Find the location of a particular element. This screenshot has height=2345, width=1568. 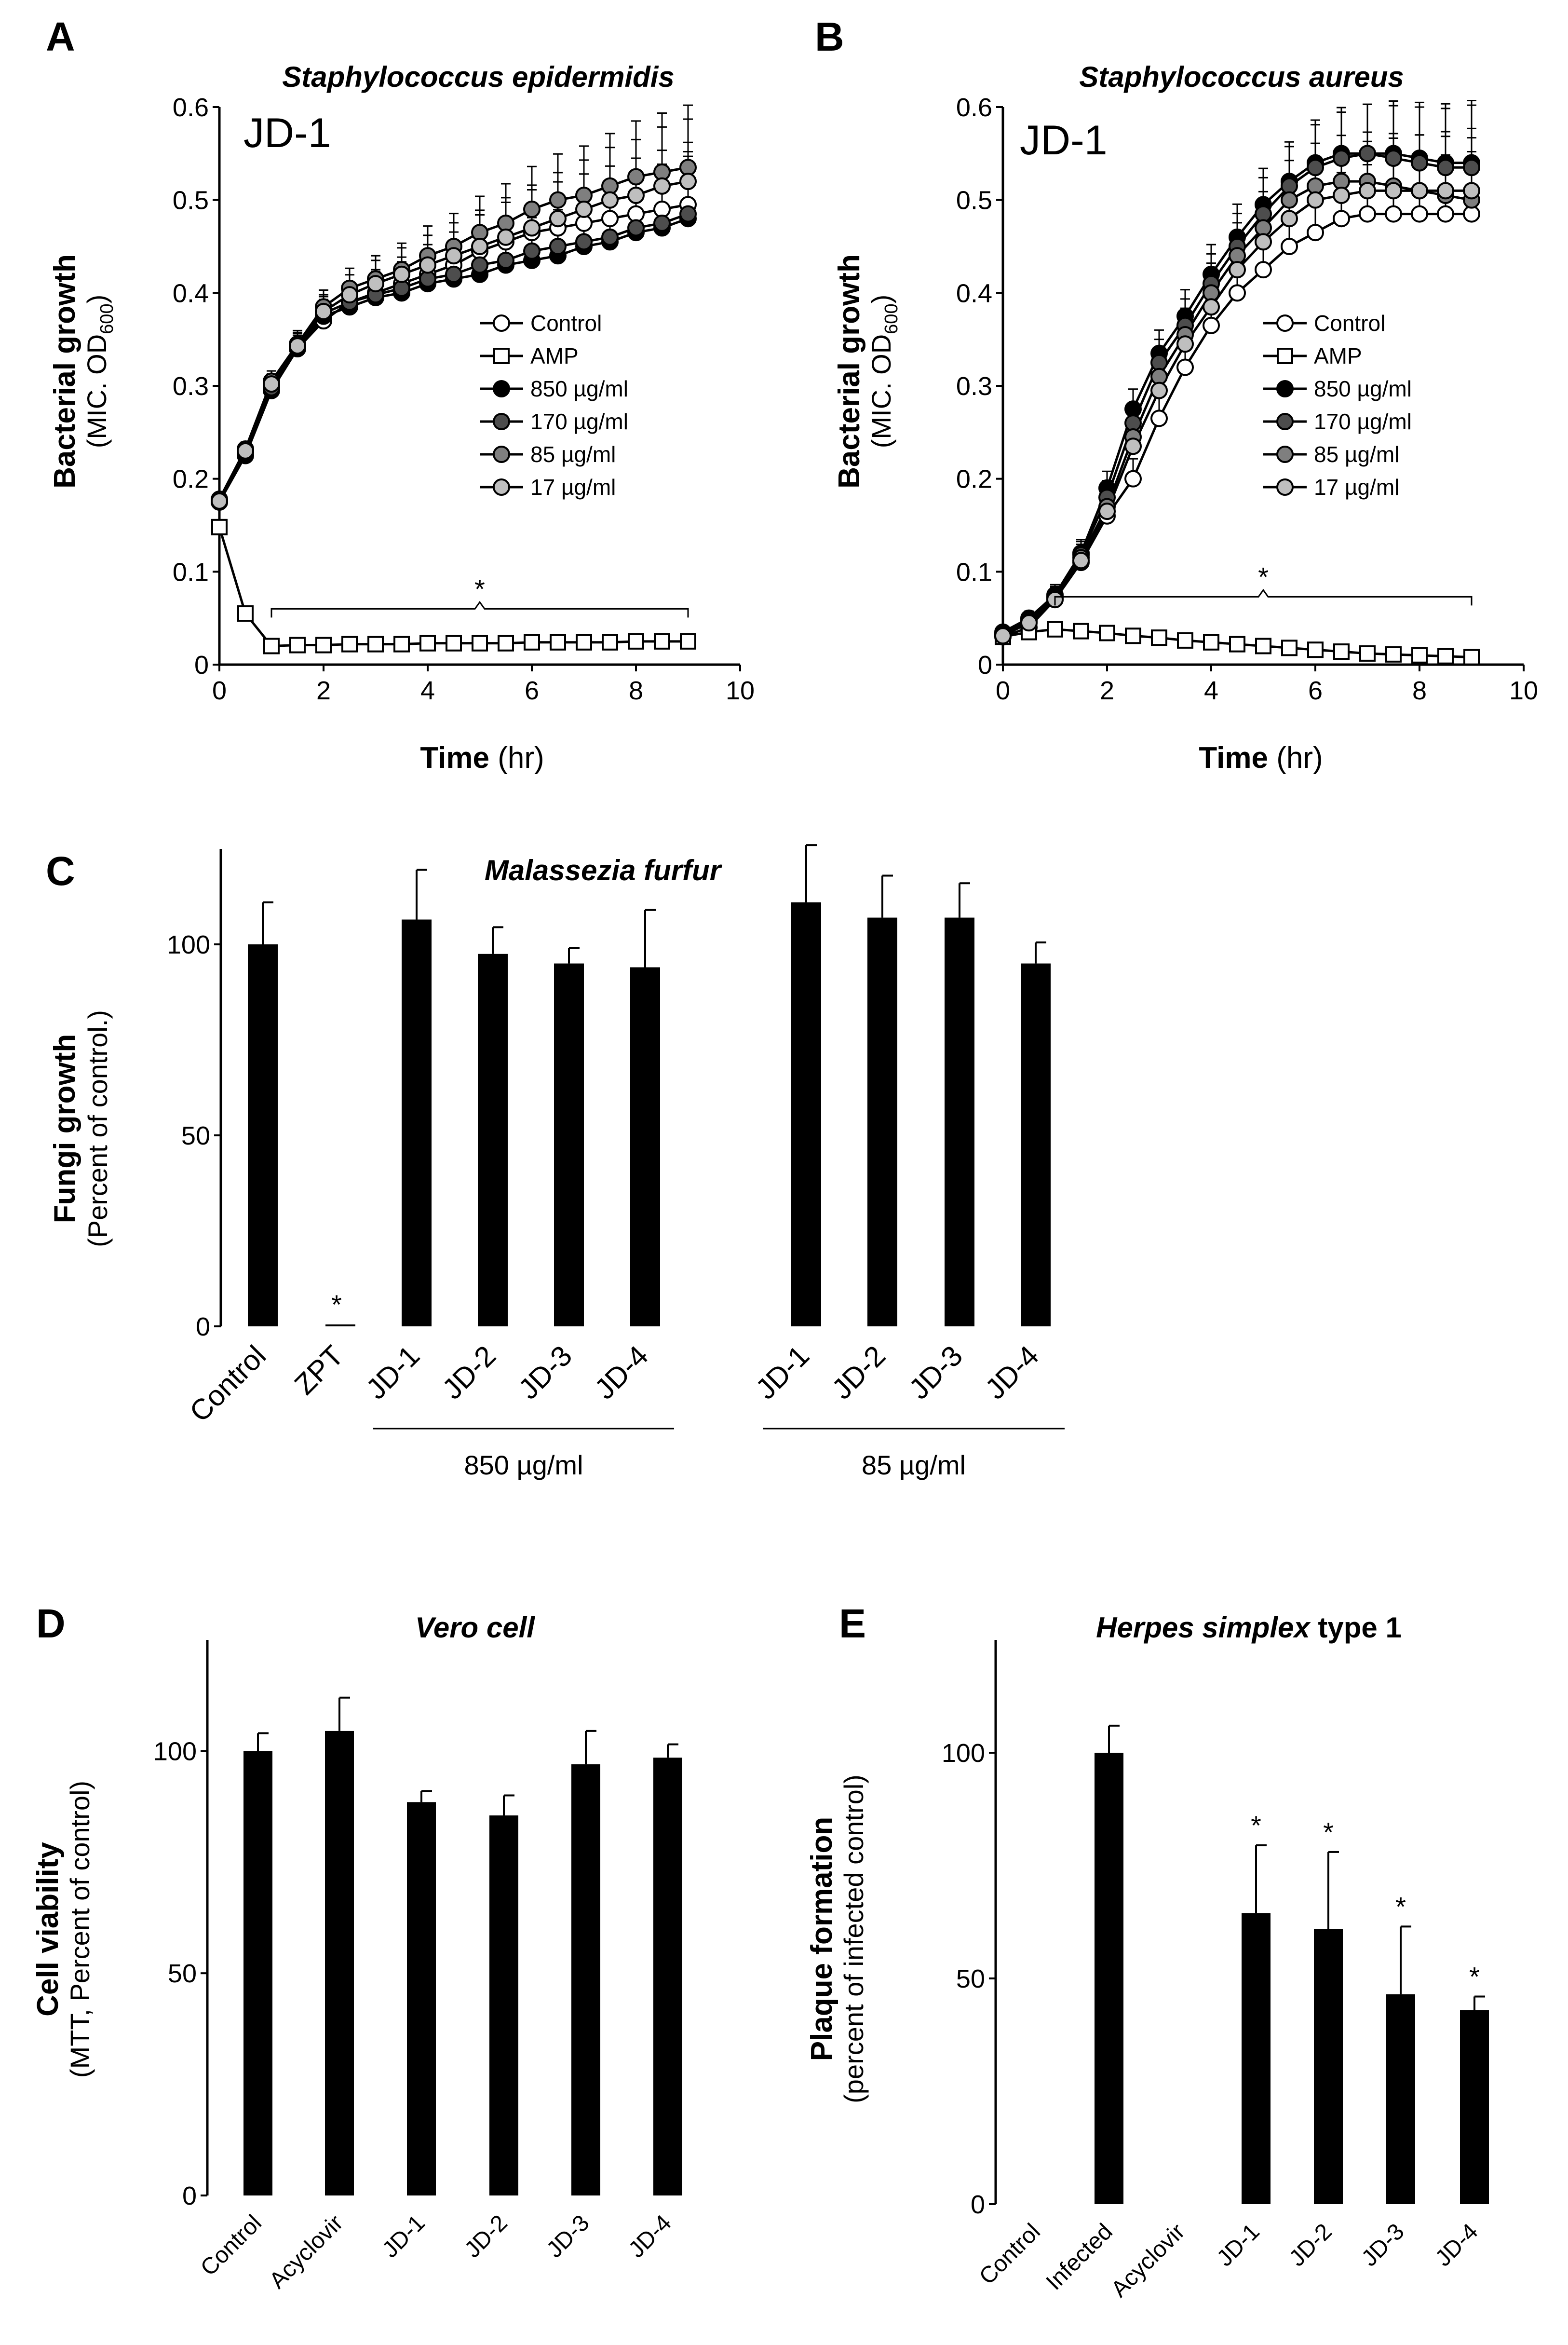

panel-e-category-label: JD-2 is located at coordinates (1311, 2245).